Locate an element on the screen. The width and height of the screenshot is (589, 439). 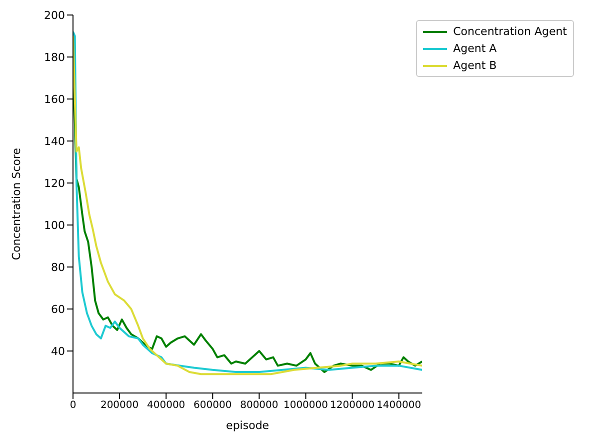
x-tick-label: 0 is located at coordinates (73, 406).